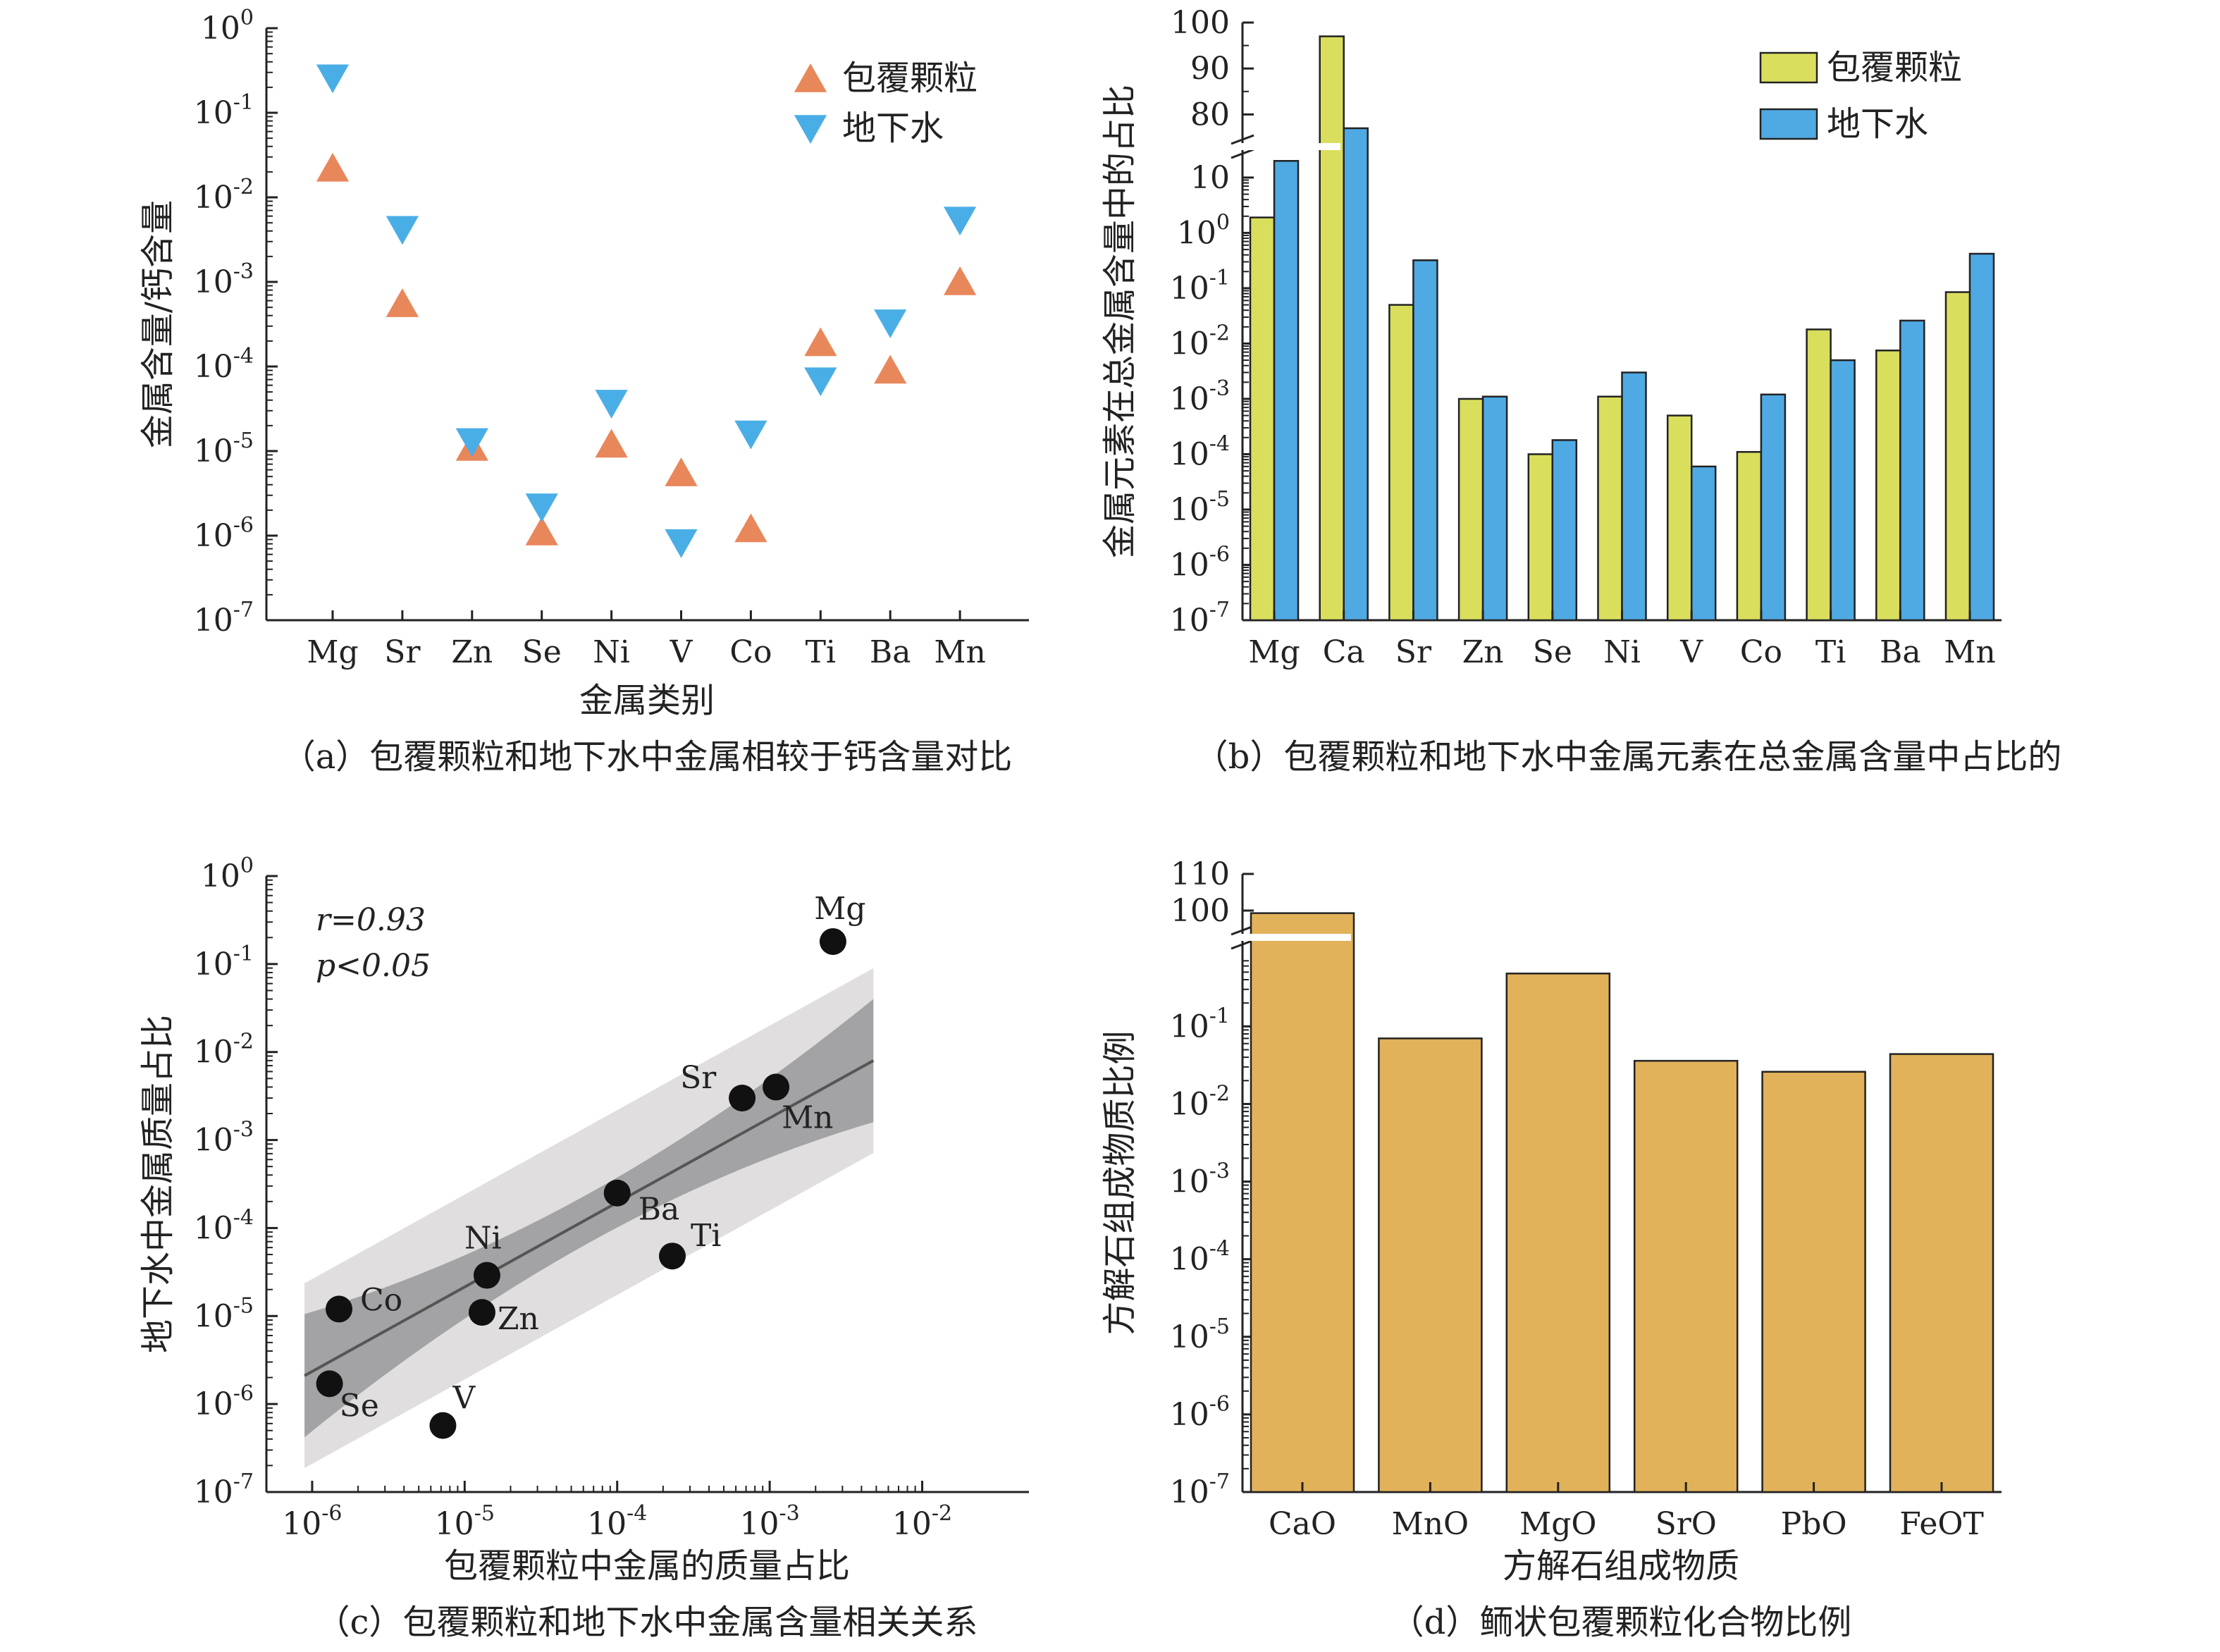 Image resolution: width=2220 pixels, height=1652 pixels. I want to click on point-co, so click(339, 1309).